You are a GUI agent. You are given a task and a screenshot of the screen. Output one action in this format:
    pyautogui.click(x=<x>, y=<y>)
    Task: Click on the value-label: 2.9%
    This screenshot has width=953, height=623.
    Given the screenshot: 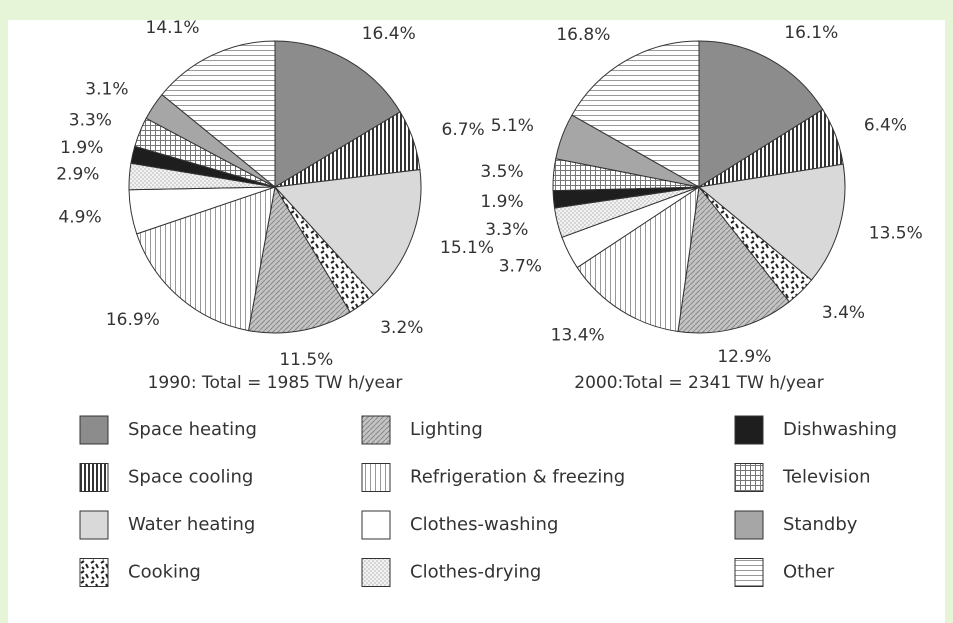 What is the action you would take?
    pyautogui.click(x=77, y=174)
    